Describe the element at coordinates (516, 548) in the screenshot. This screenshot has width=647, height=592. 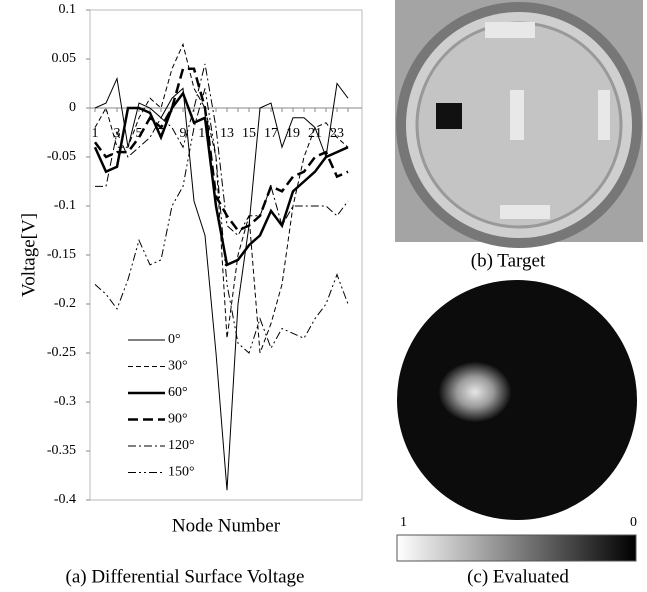
I see `colorbar` at that location.